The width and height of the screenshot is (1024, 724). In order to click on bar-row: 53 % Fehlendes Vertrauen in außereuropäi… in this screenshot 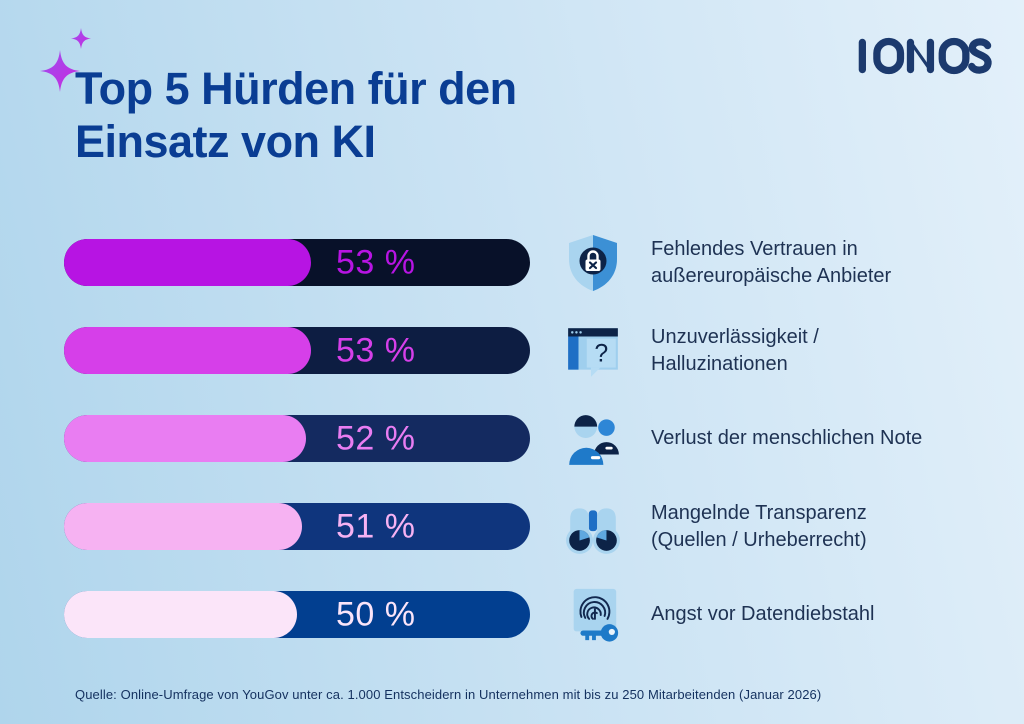, I will do `click(530, 262)`.